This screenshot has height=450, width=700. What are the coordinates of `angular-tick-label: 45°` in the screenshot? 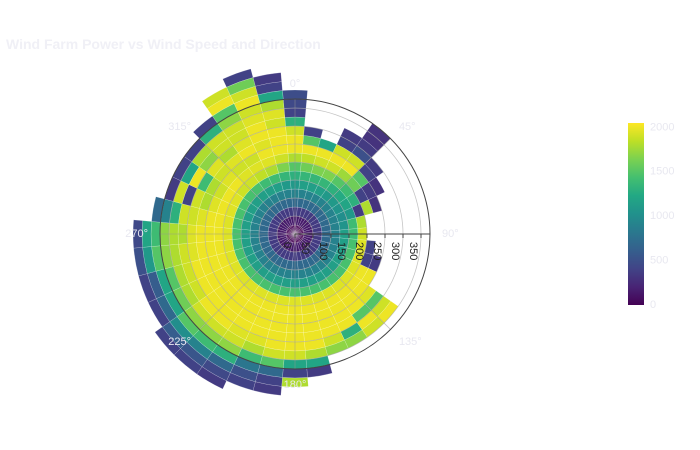 It's located at (407, 127).